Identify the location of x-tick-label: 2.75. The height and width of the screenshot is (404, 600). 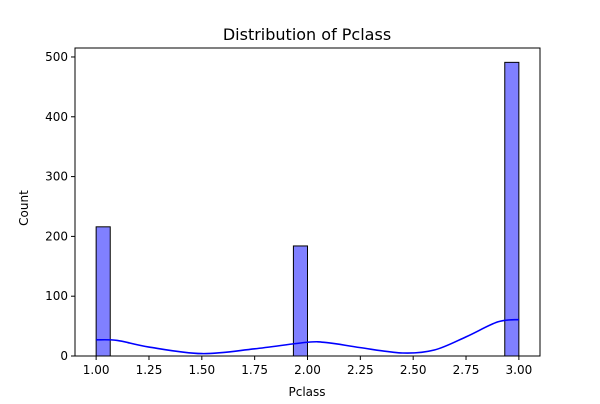
(466, 370).